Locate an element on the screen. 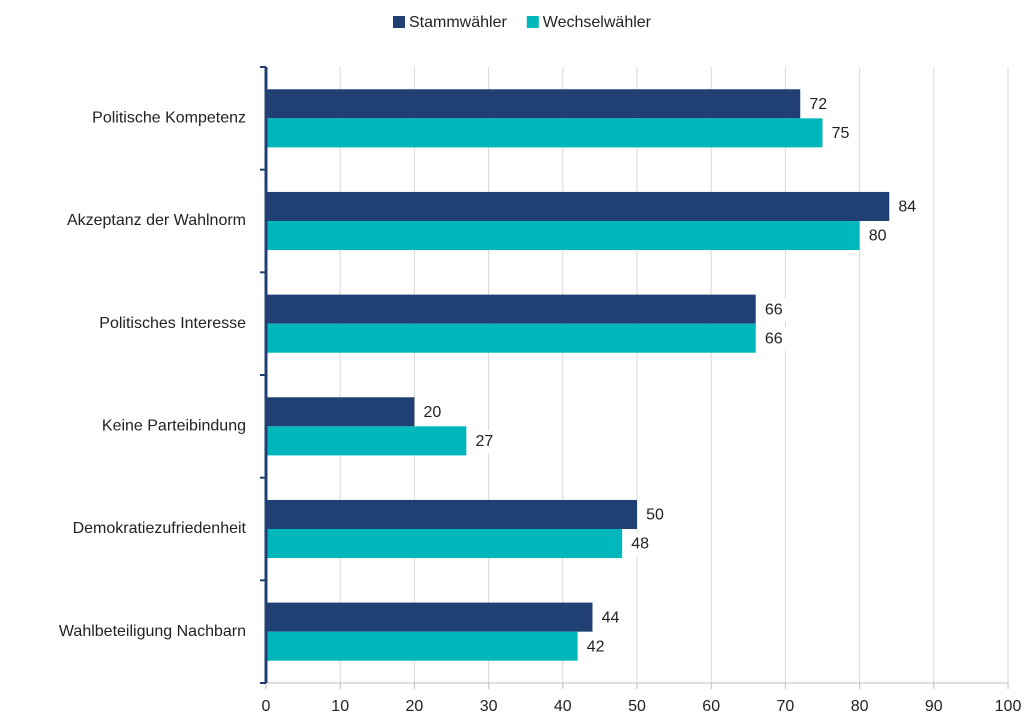  value-label: 20 is located at coordinates (433, 412).